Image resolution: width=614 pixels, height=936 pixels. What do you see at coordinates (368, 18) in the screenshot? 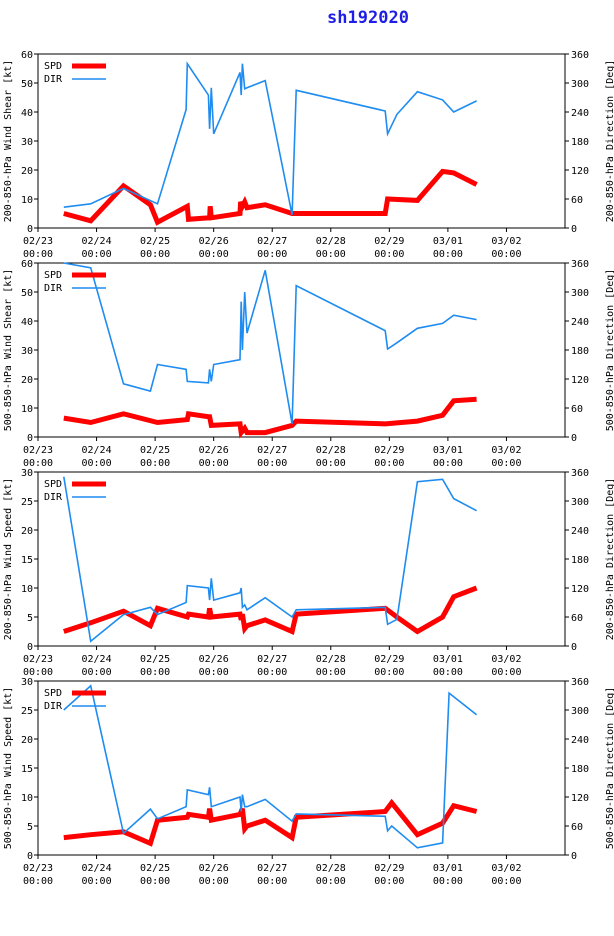
I see `main-title: sh192020` at bounding box center [368, 18].